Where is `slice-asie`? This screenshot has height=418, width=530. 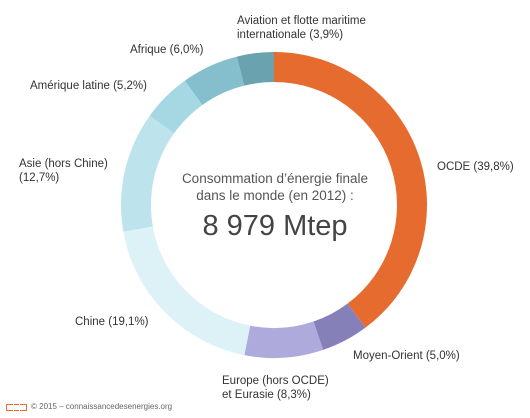 slice-asie is located at coordinates (148, 173).